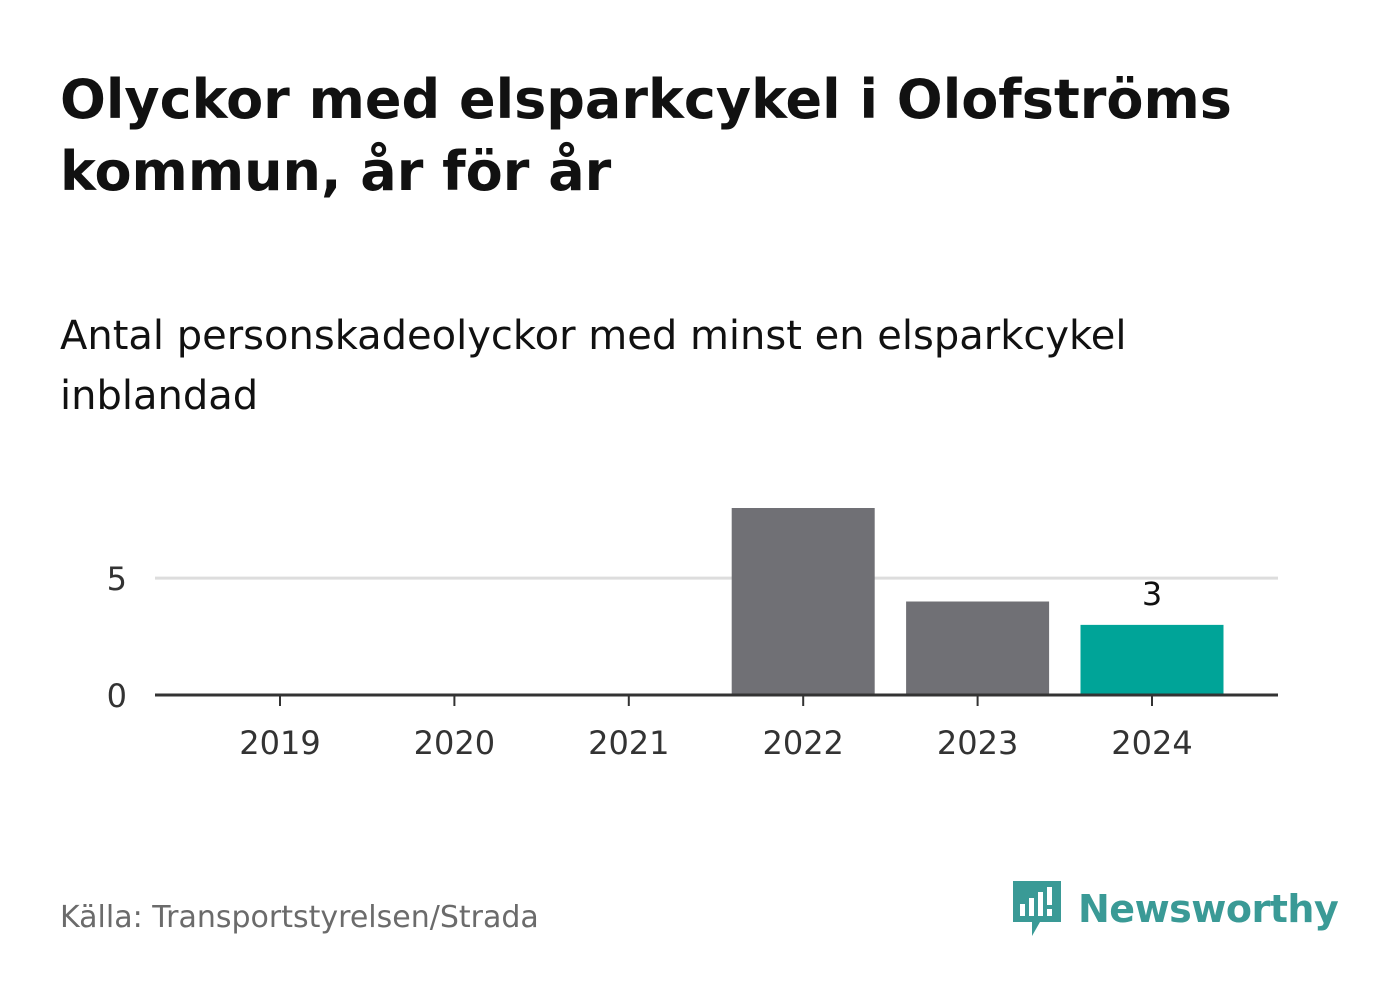  I want to click on x-axis, so click(716, 699).